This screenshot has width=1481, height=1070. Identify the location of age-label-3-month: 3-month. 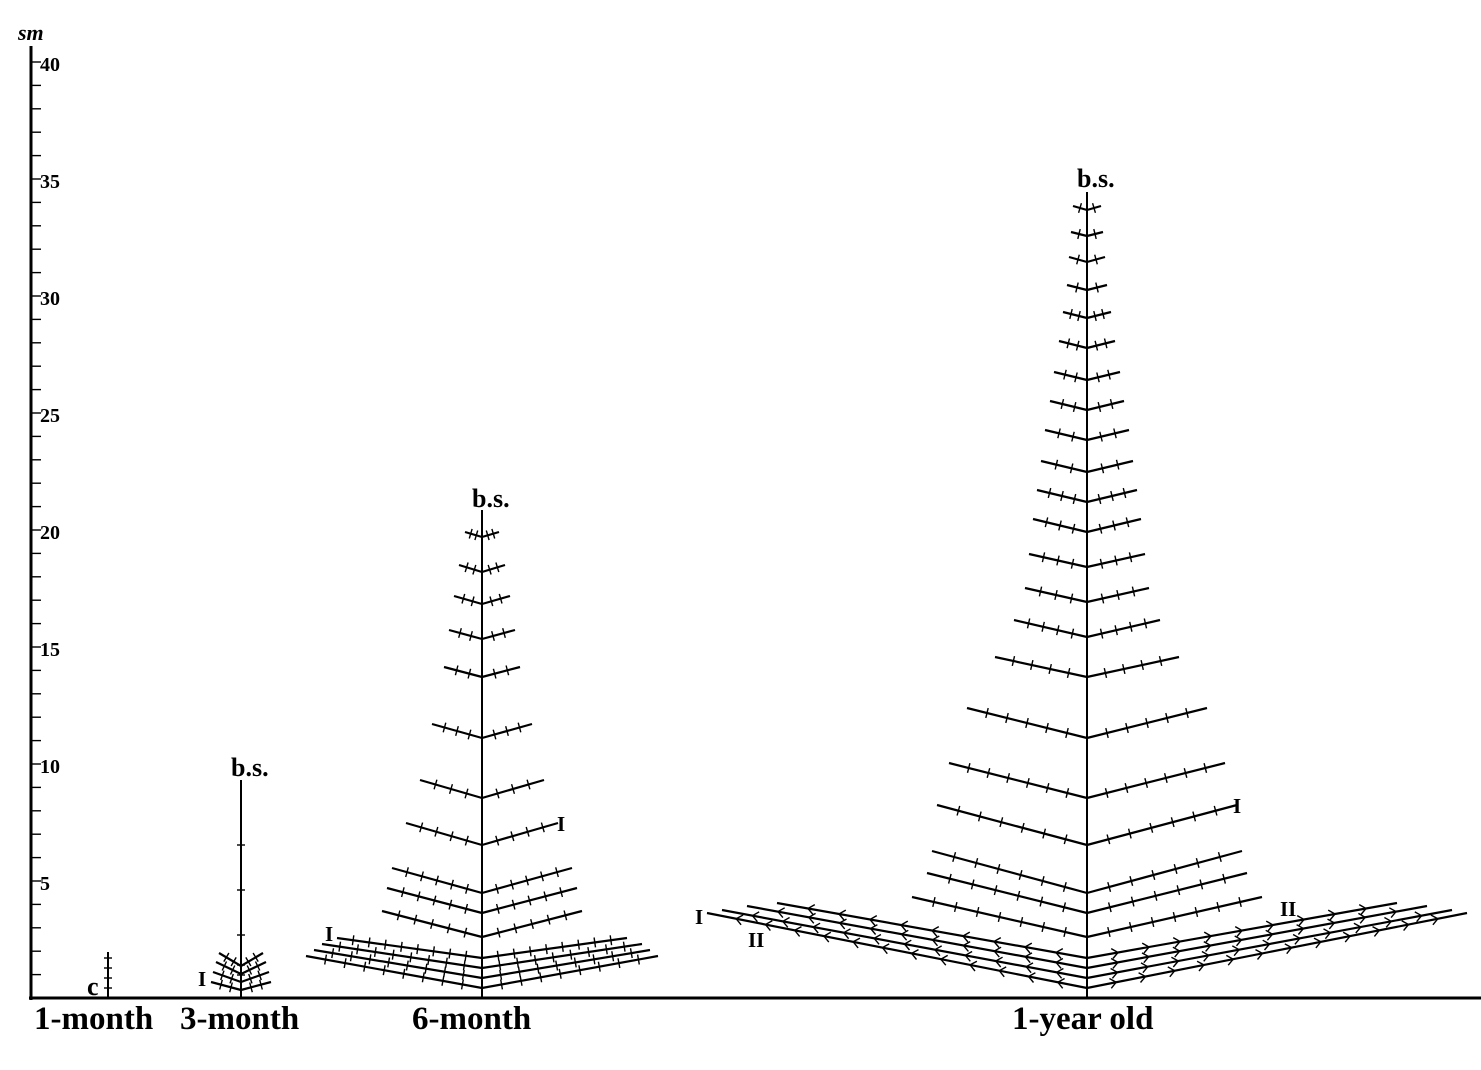
(239, 1019).